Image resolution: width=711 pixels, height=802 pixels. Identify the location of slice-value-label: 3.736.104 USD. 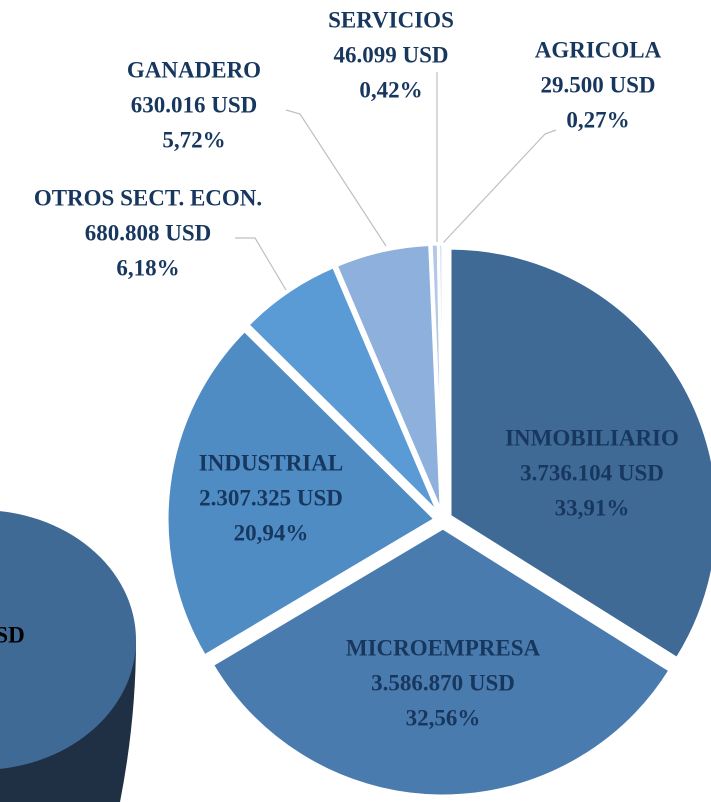
(592, 472).